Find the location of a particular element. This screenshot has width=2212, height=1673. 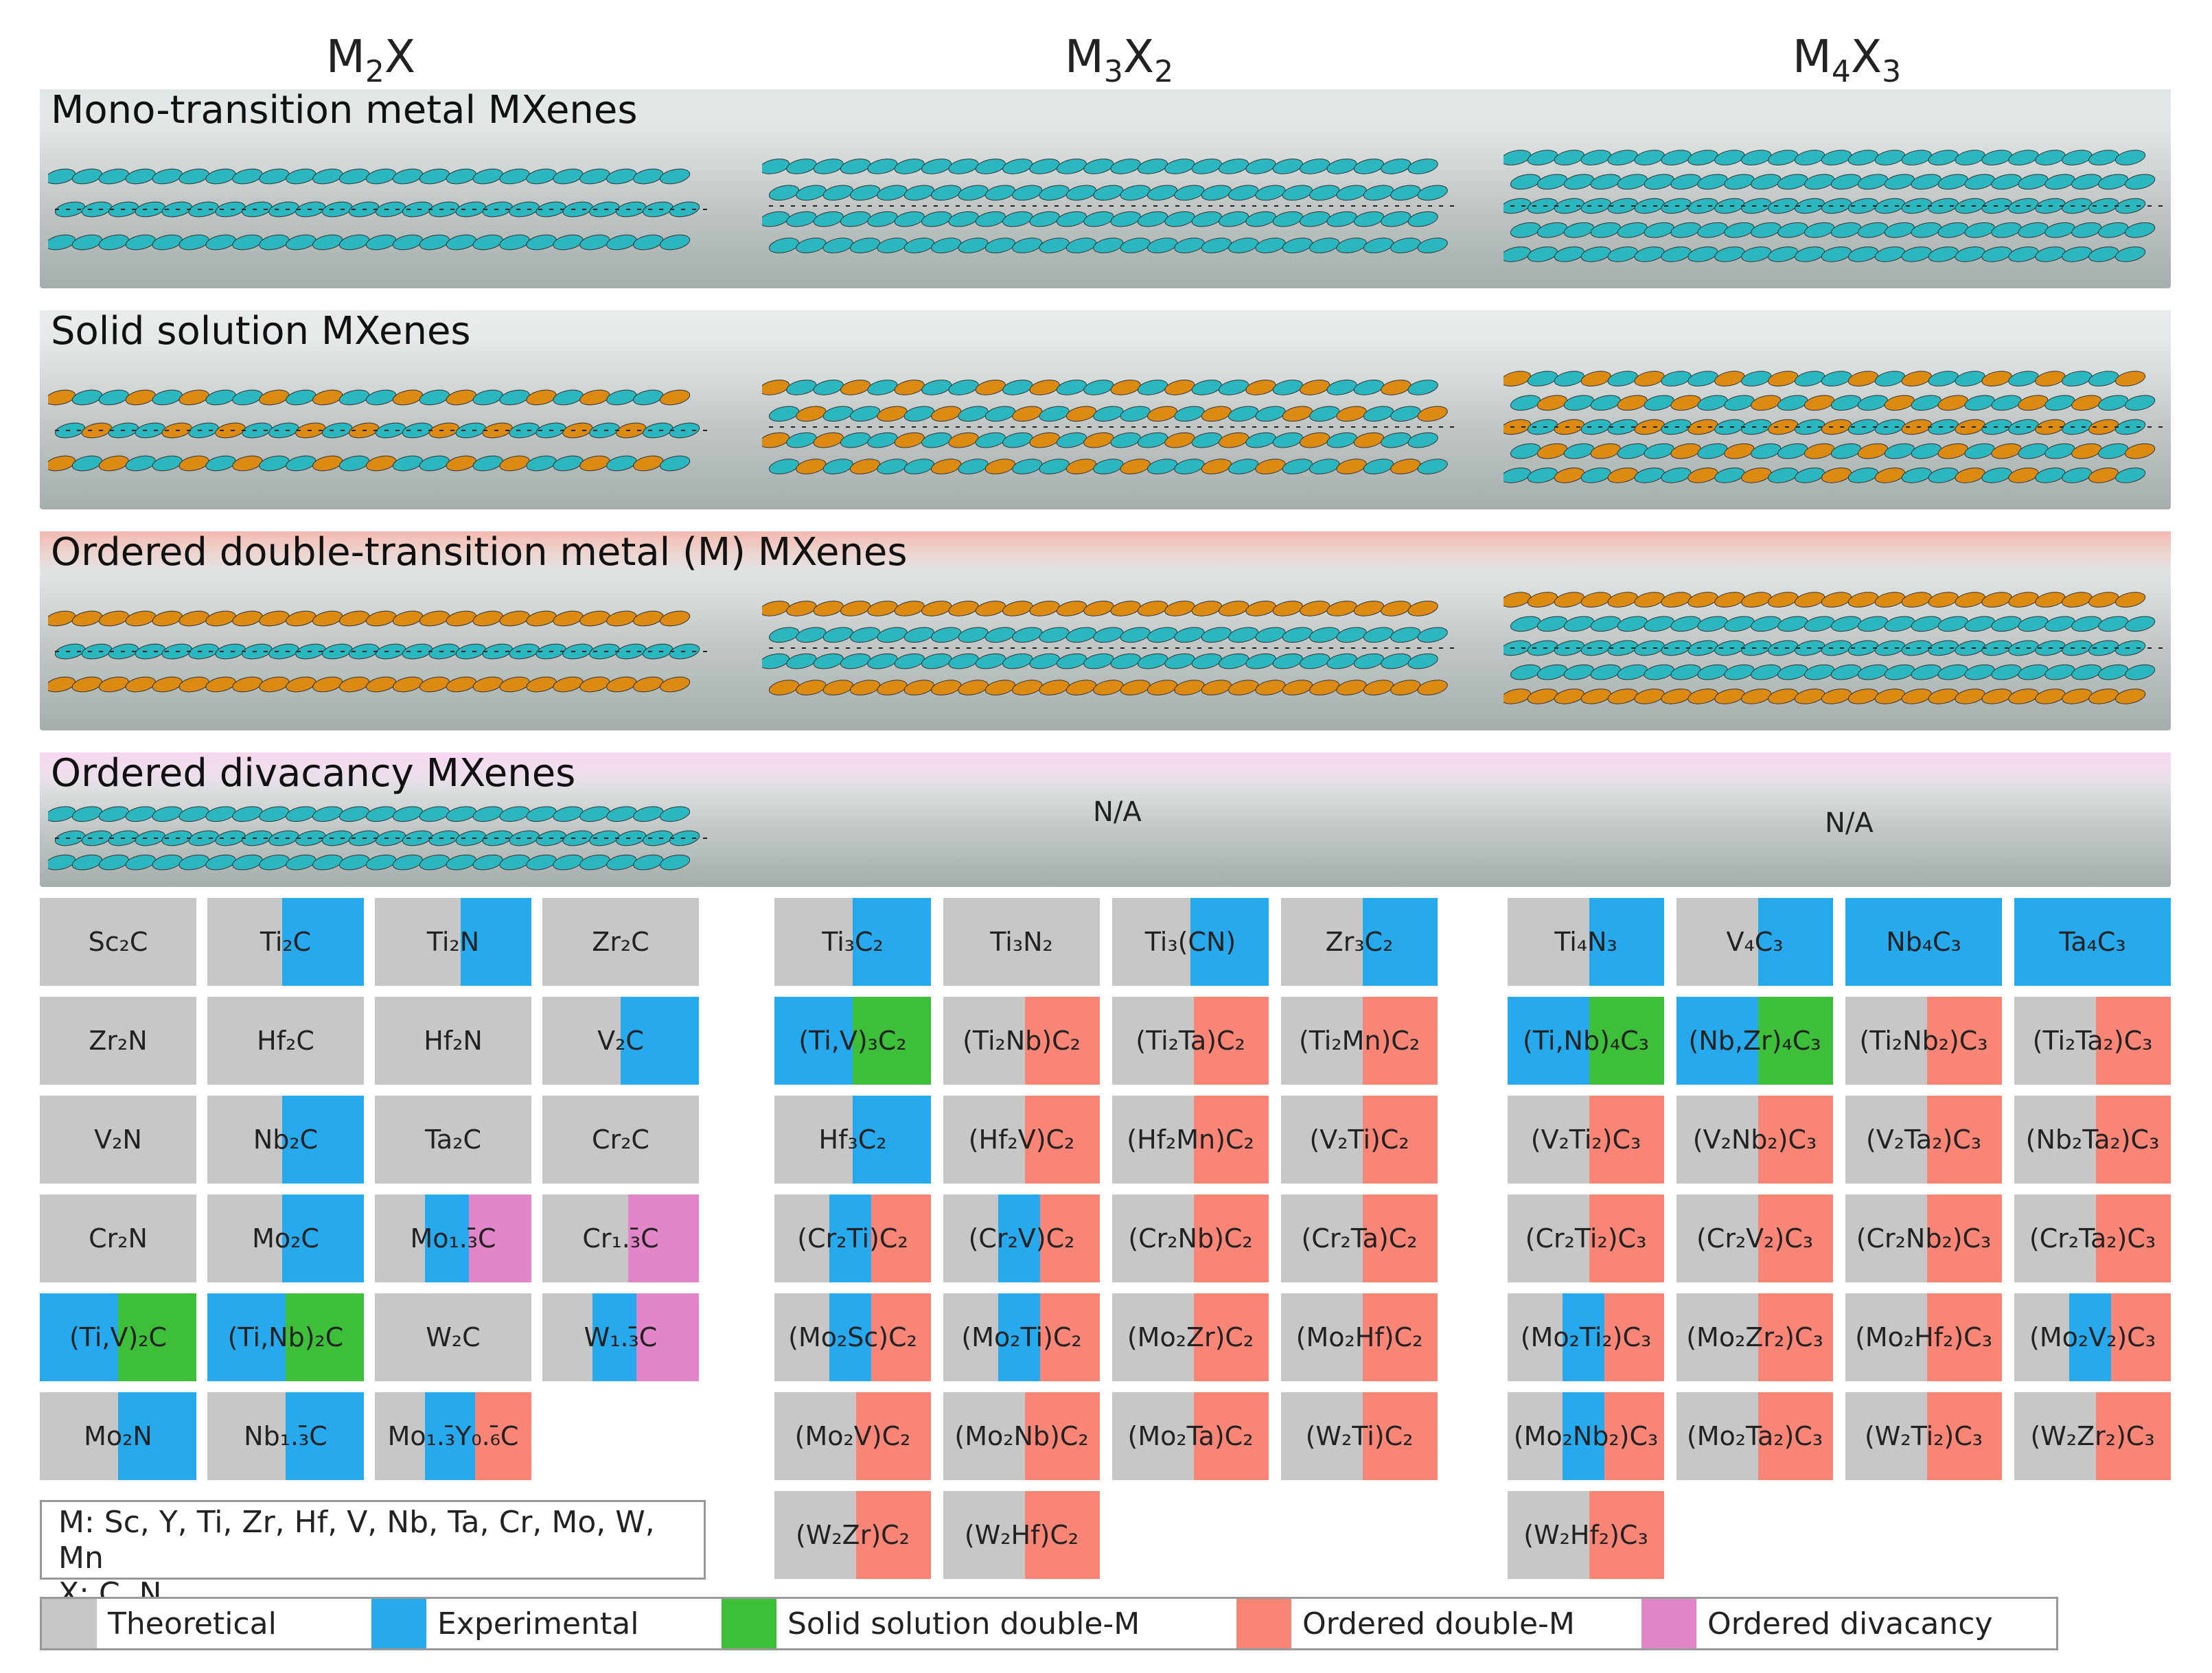

band-title: Solid solution MXenes is located at coordinates (261, 331).